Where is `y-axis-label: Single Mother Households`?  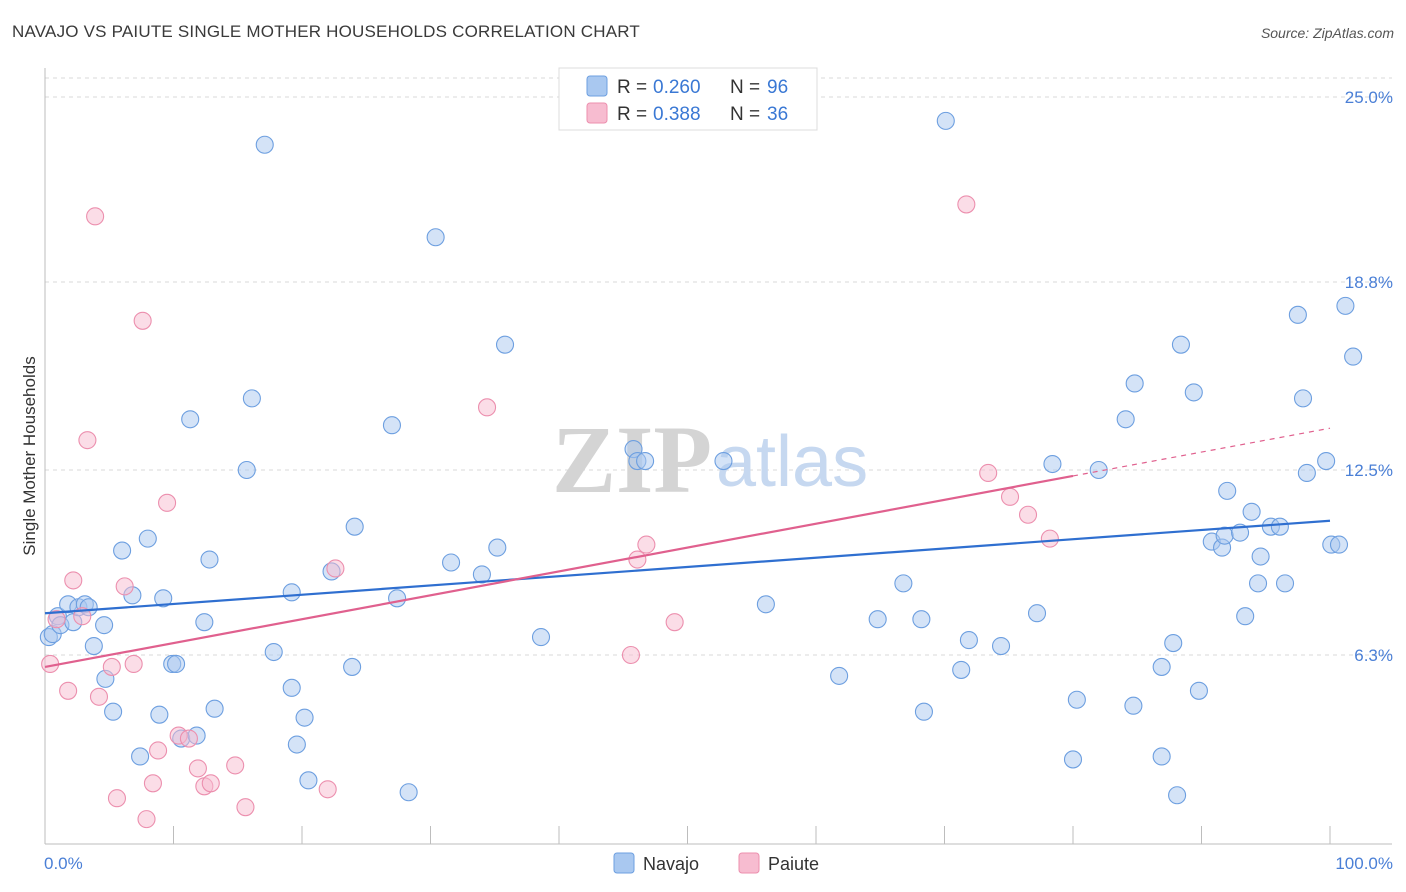
y-axis-label: Single Mother Households is located at coordinates (29, 455).